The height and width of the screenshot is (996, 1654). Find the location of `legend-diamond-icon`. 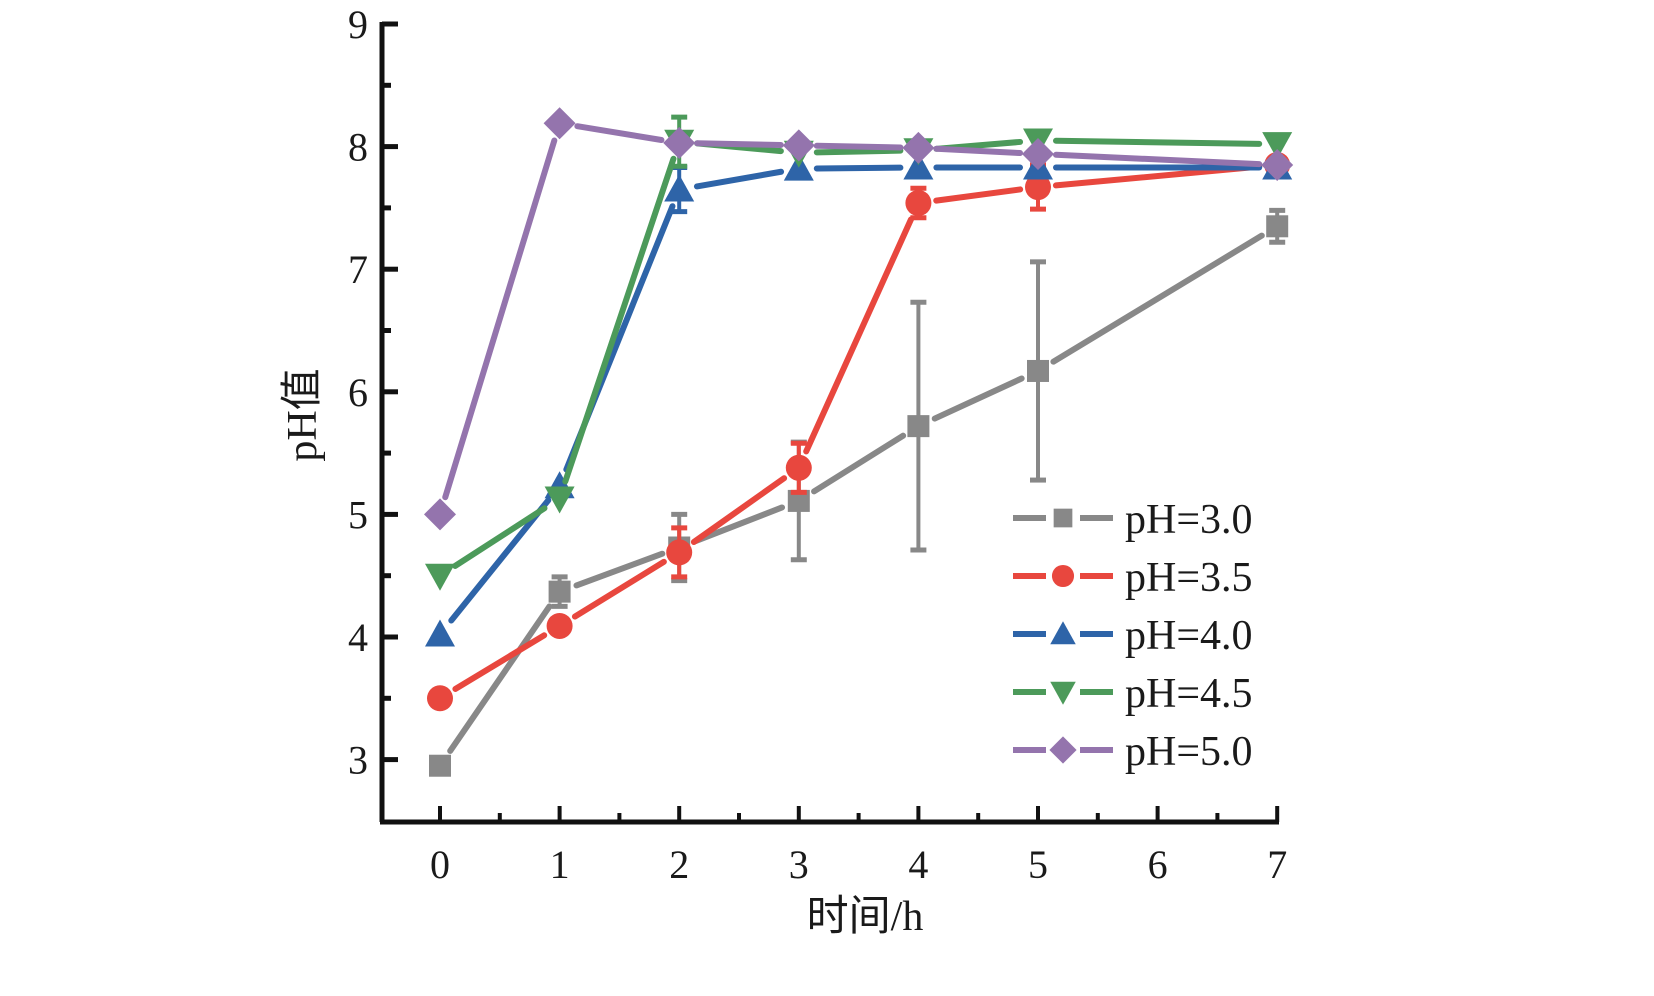

legend-diamond-icon is located at coordinates (1063, 750).